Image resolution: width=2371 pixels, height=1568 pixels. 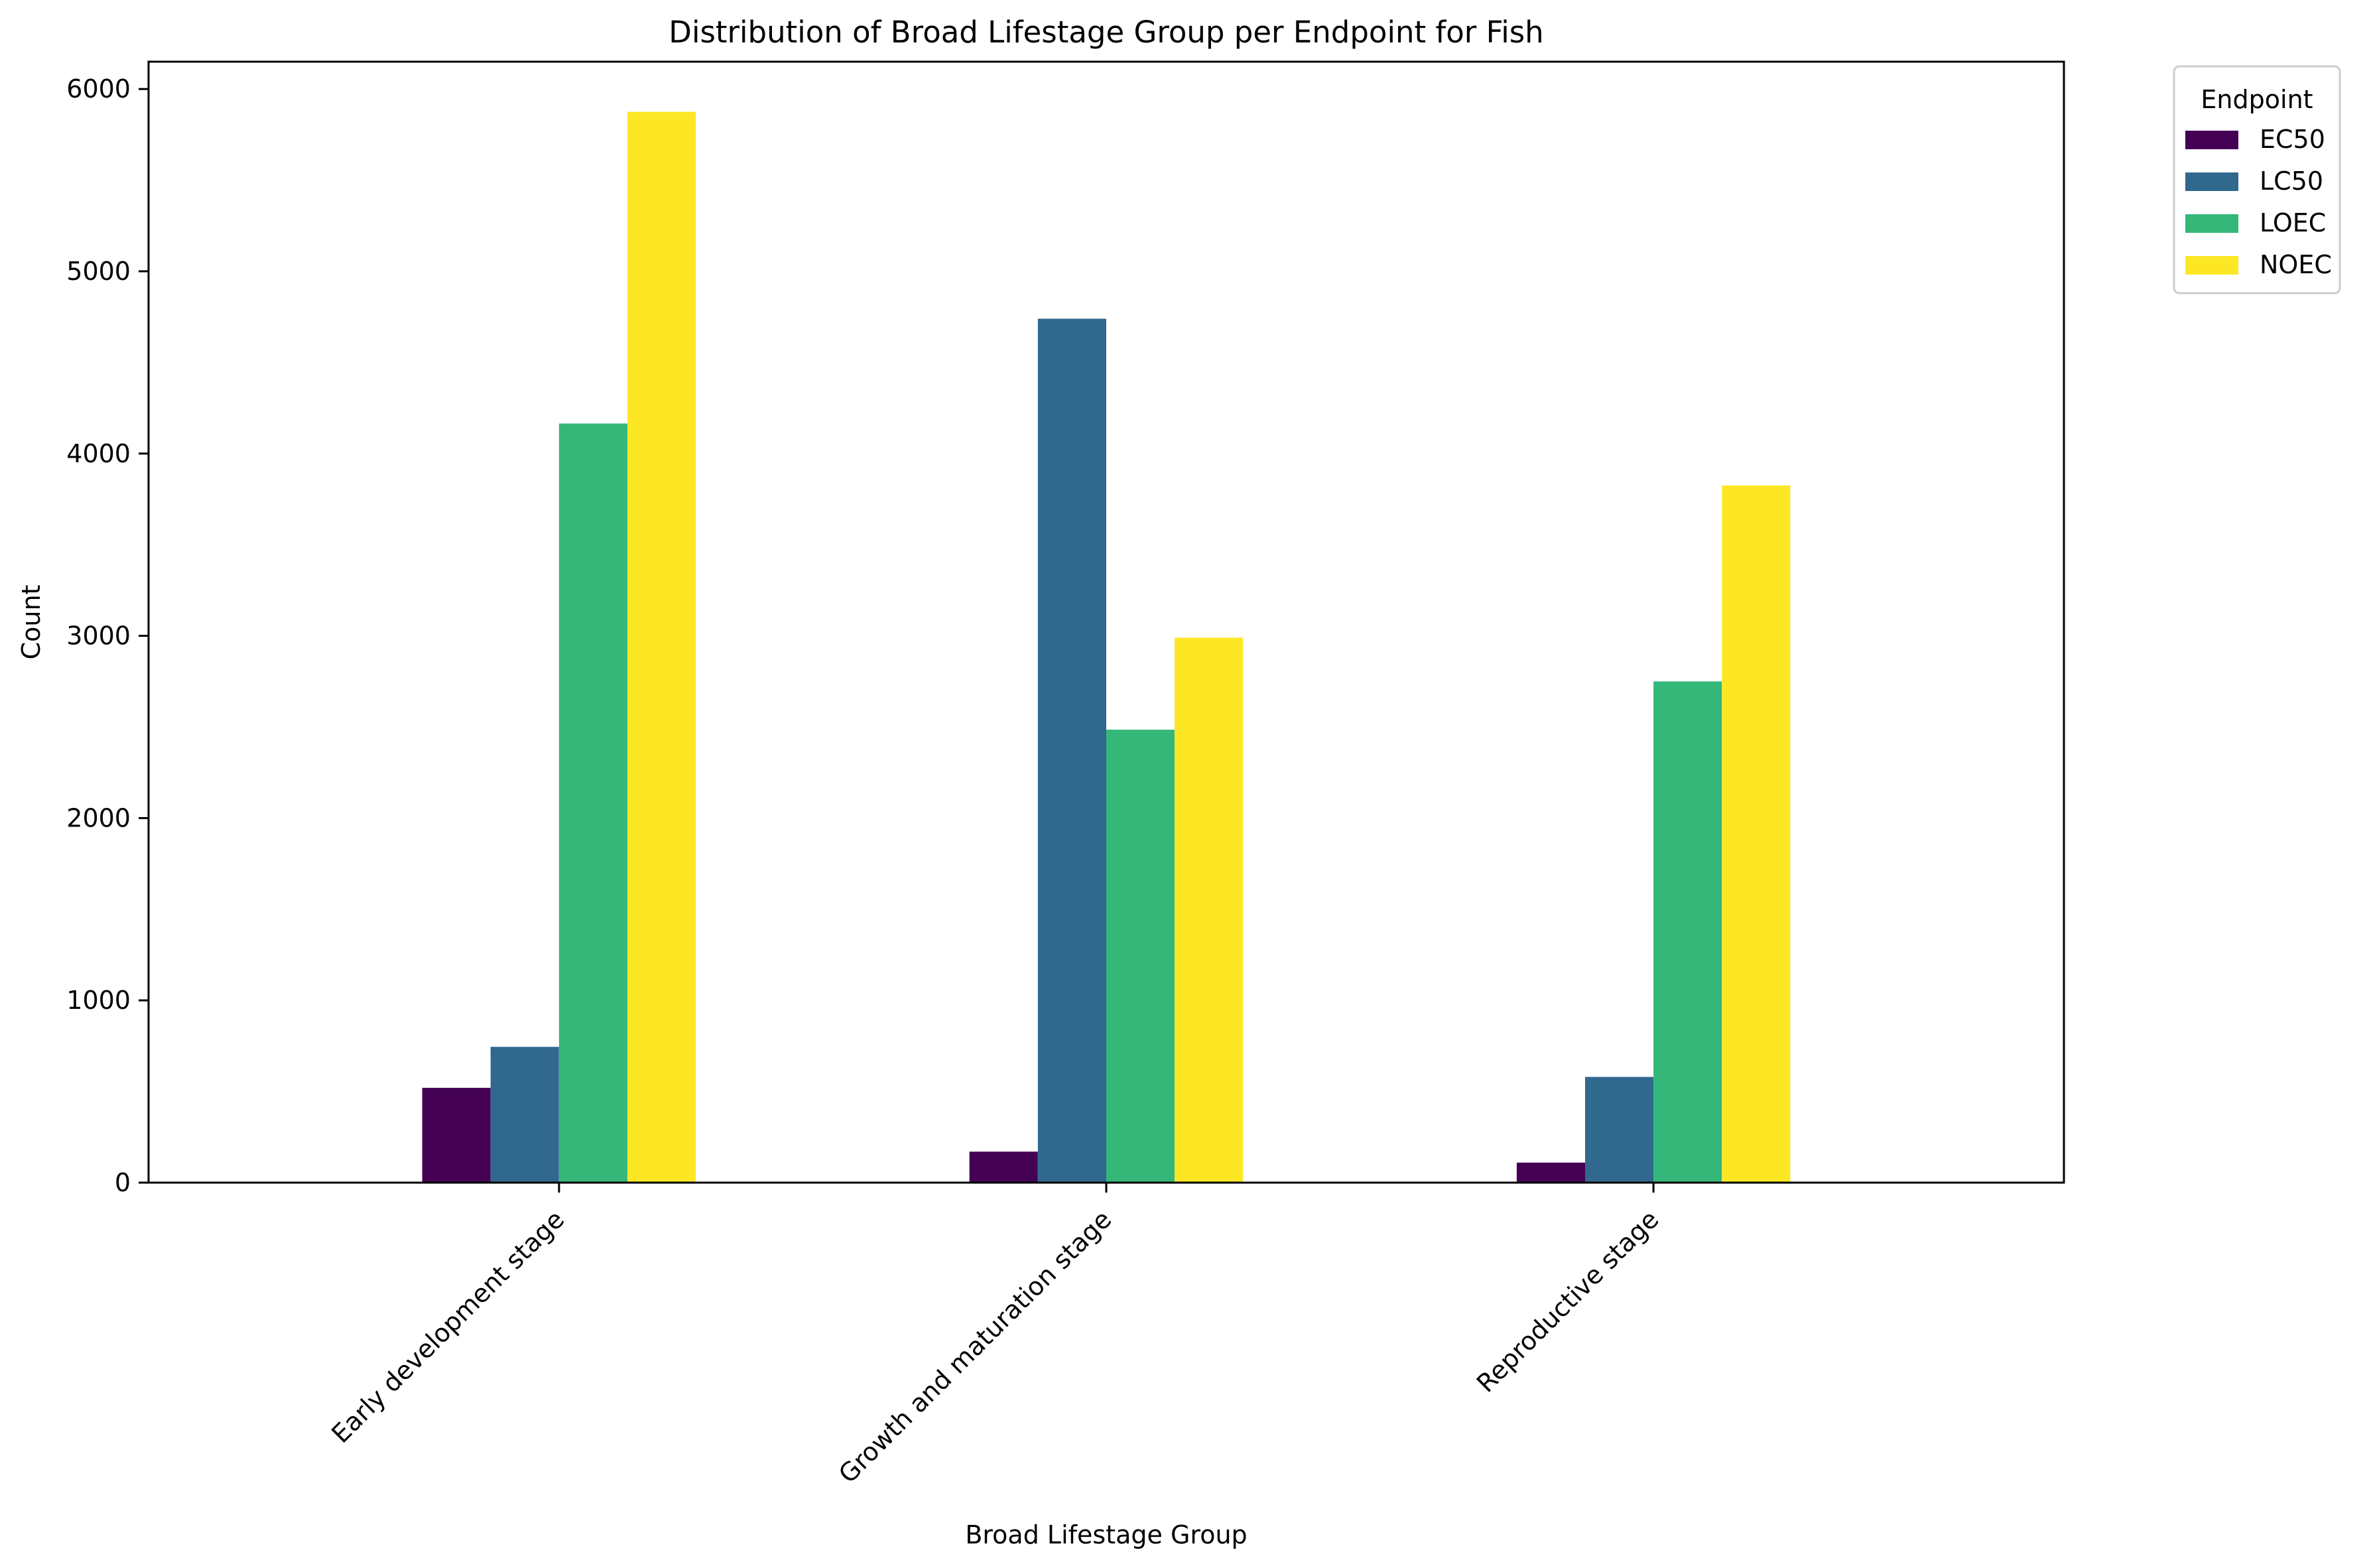 I want to click on legend-label-ec50: EC50, so click(x=2292, y=139).